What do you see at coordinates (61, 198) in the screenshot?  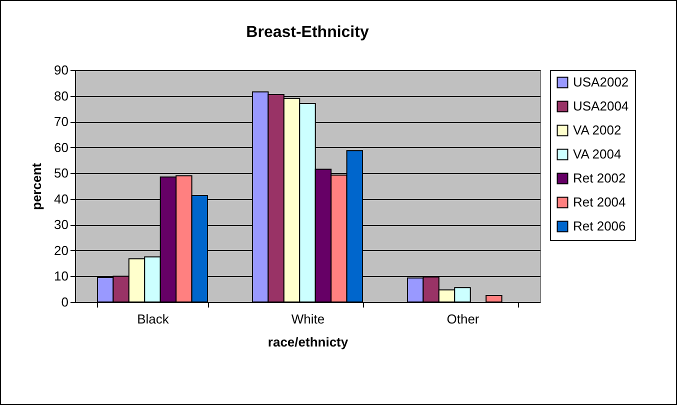 I see `y-tick-label: 40` at bounding box center [61, 198].